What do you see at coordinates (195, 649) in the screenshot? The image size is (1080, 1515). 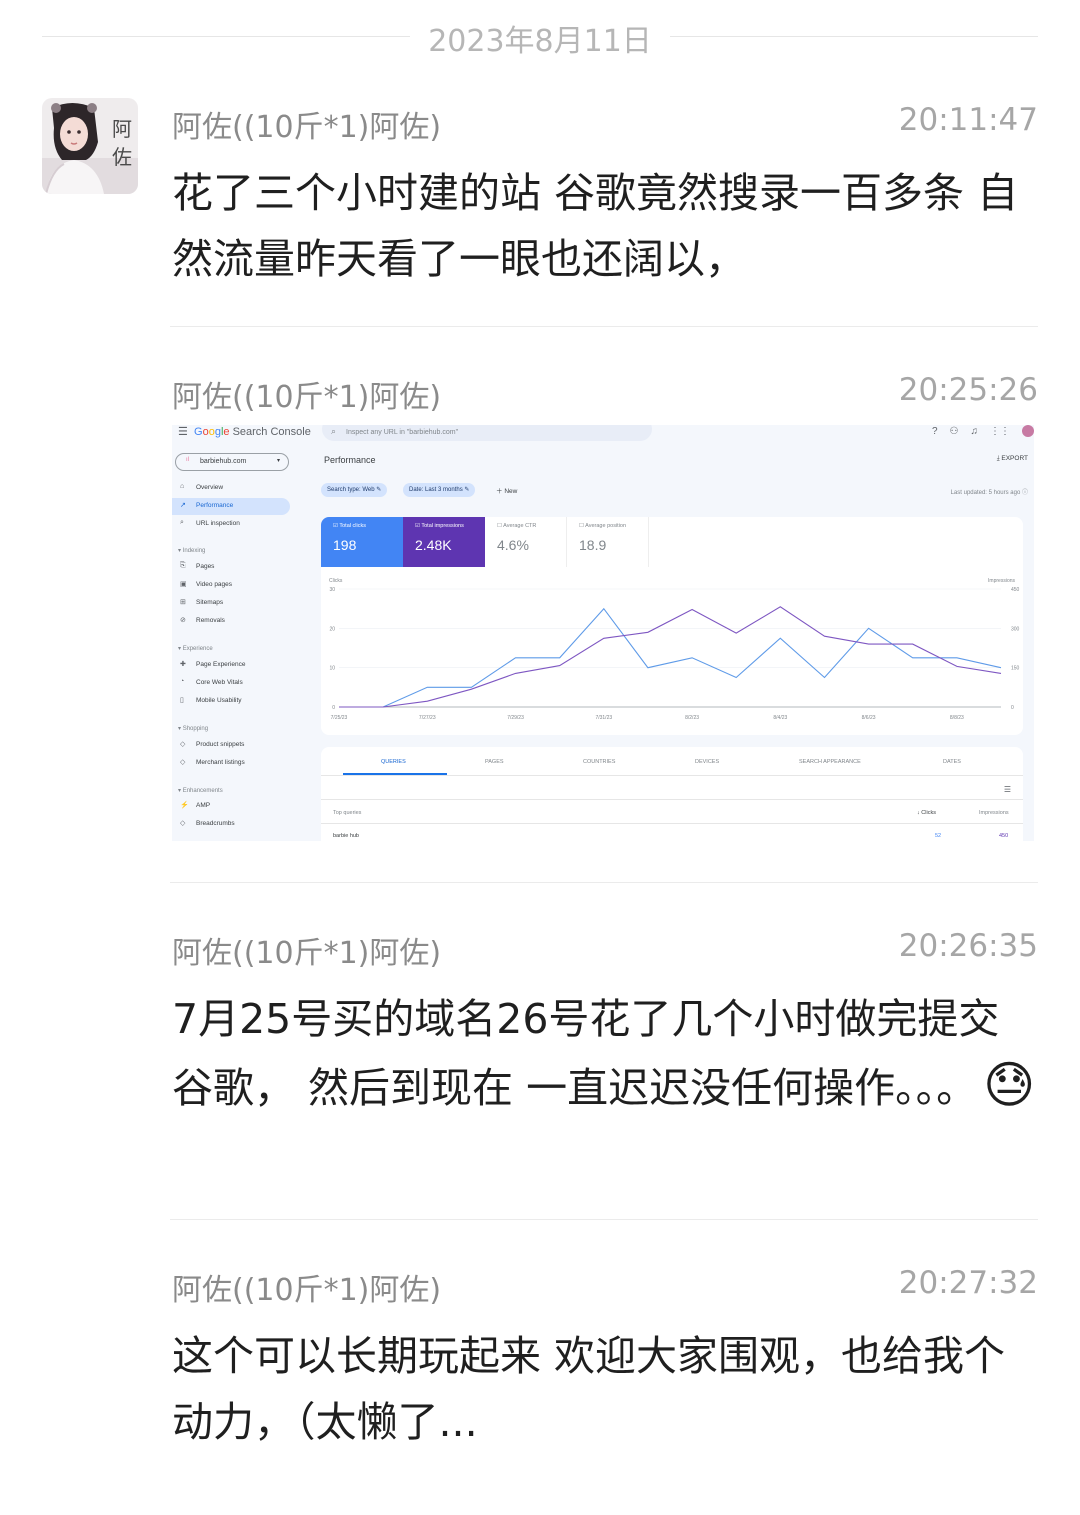 I see `nav-section-experience: ▾ Experience` at bounding box center [195, 649].